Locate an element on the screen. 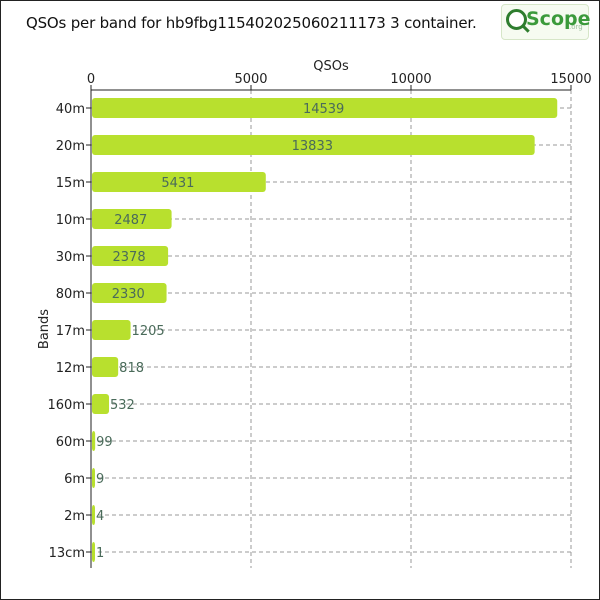 This screenshot has width=600, height=600. y-tick-label: 40m is located at coordinates (70, 109).